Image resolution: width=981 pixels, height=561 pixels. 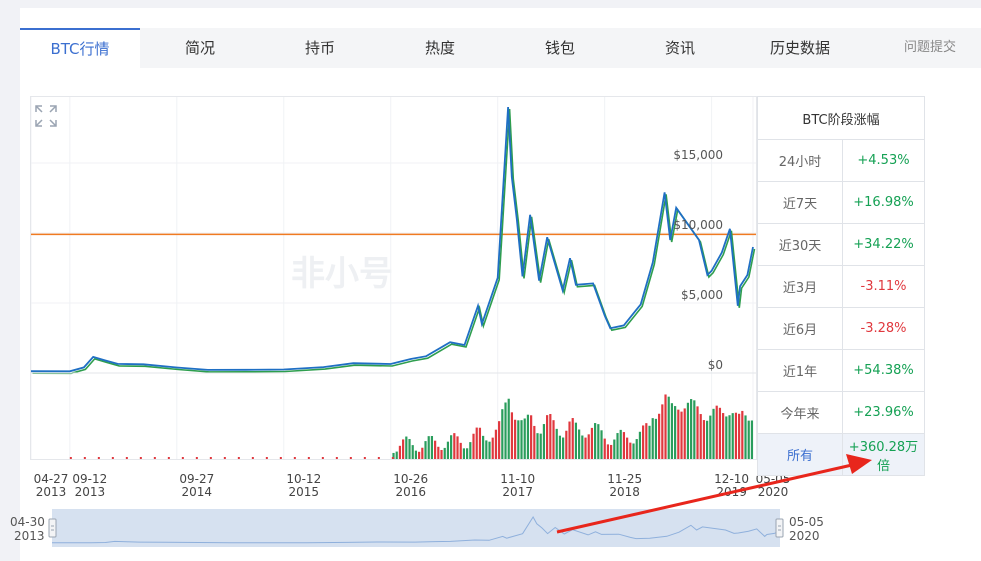 I want to click on tab-news: 资讯, so click(x=679, y=48).